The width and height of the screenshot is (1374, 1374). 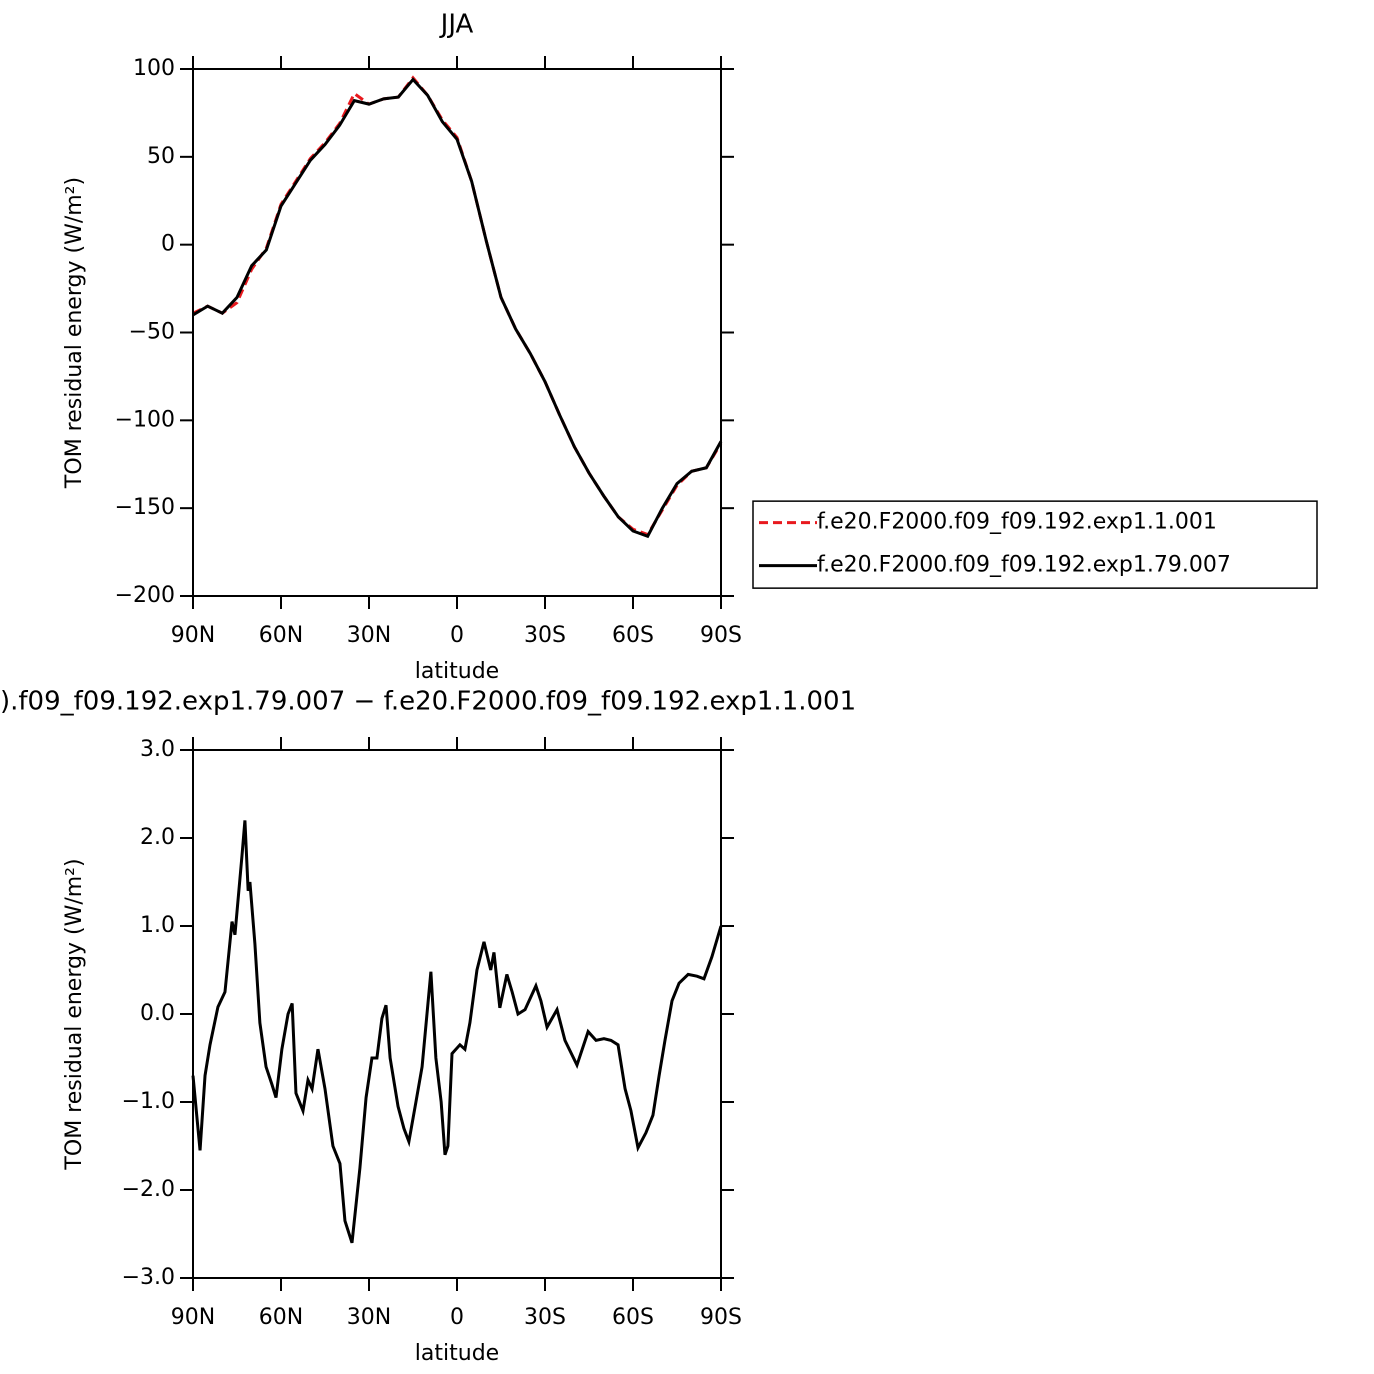 What do you see at coordinates (157, 1013) in the screenshot?
I see `y-tick-label: 0.0` at bounding box center [157, 1013].